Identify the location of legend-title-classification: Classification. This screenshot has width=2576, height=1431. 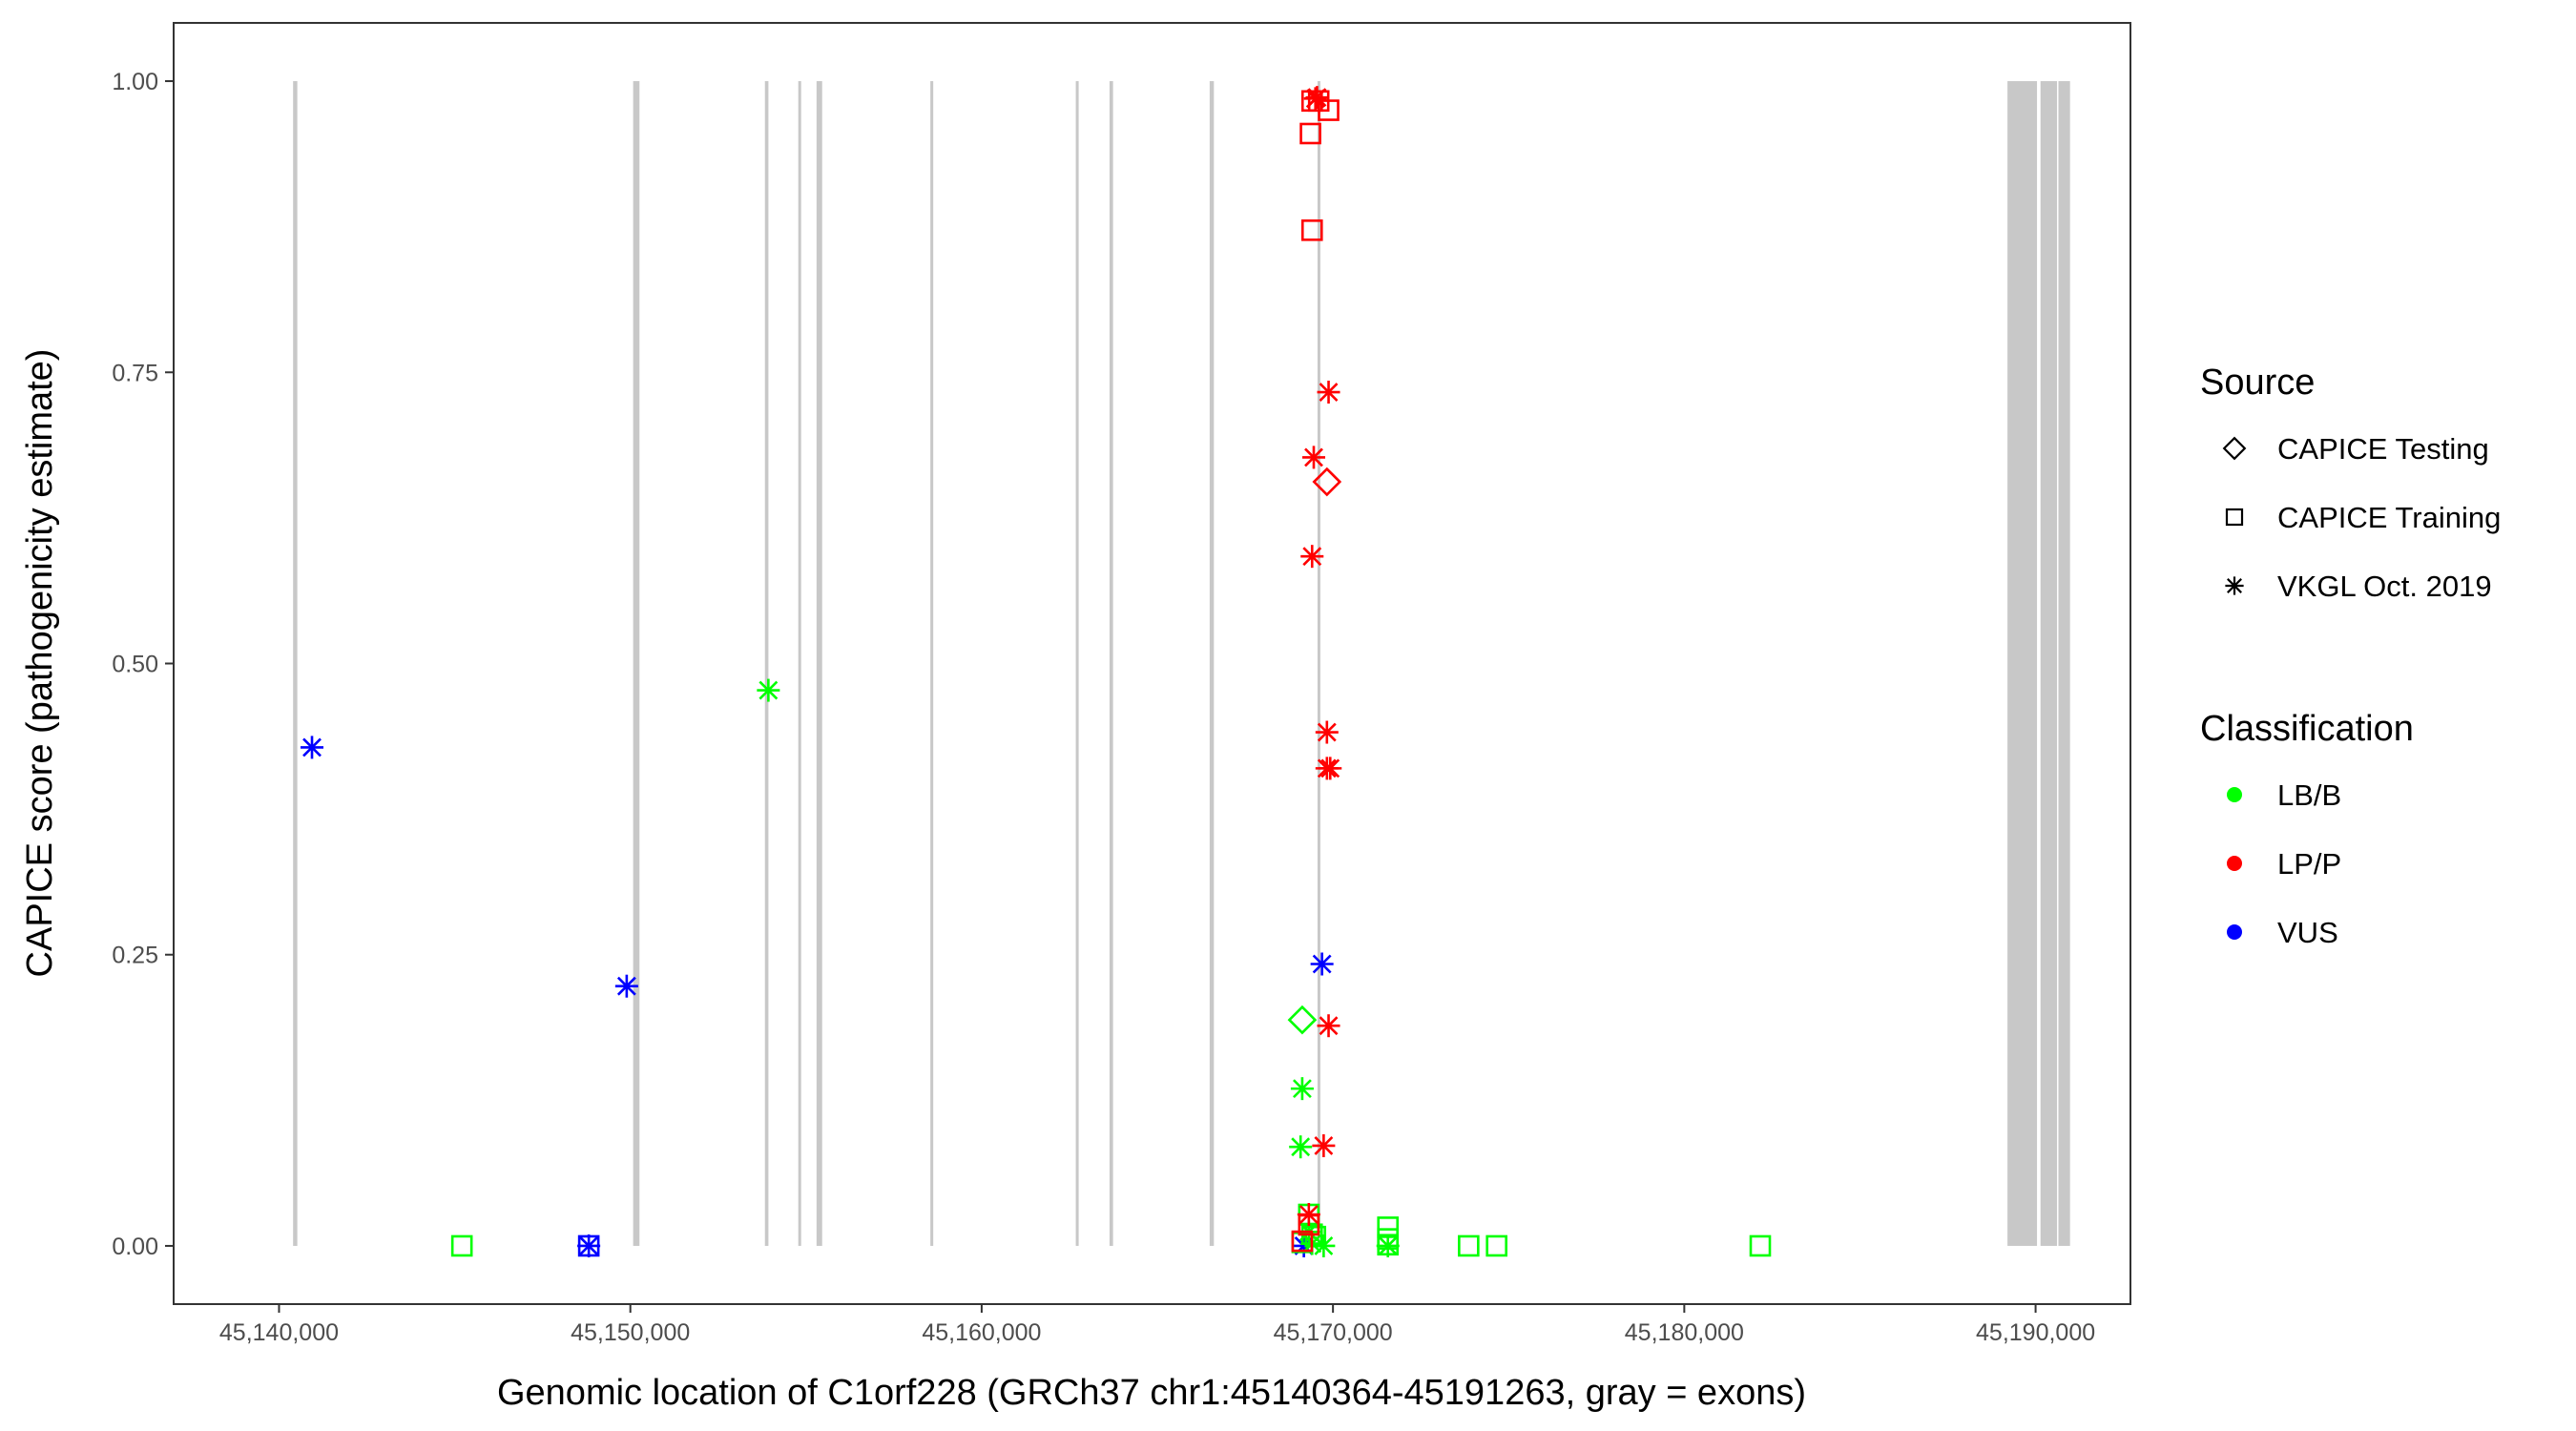
(2307, 729).